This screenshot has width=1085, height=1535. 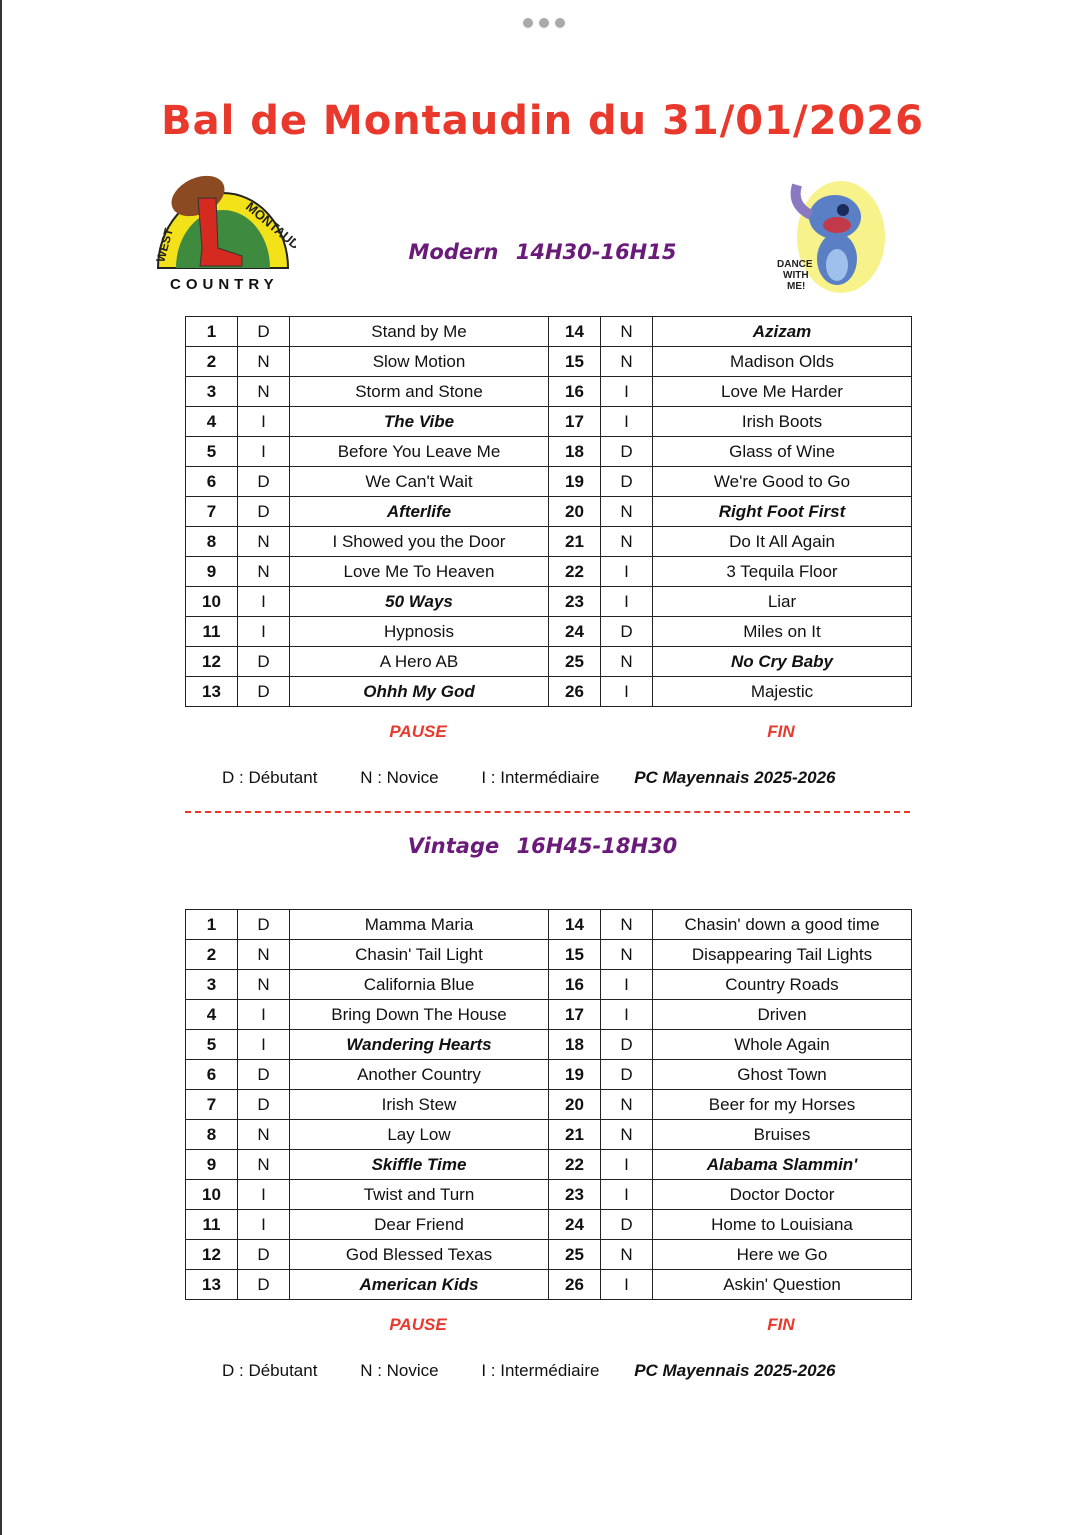 I want to click on table-row: 12 D God Blessed Texas 25 N Here we Go, so click(x=548, y=1254).